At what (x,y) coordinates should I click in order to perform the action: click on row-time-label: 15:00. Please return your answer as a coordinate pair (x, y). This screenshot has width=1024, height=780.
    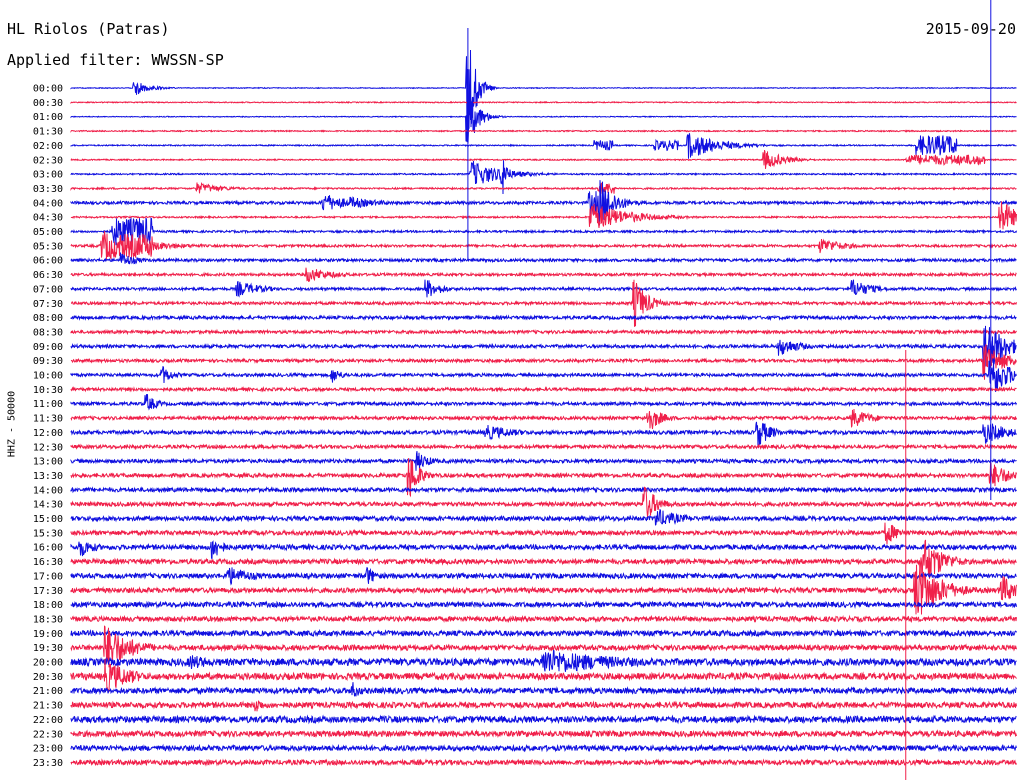
    Looking at the image, I should click on (48, 519).